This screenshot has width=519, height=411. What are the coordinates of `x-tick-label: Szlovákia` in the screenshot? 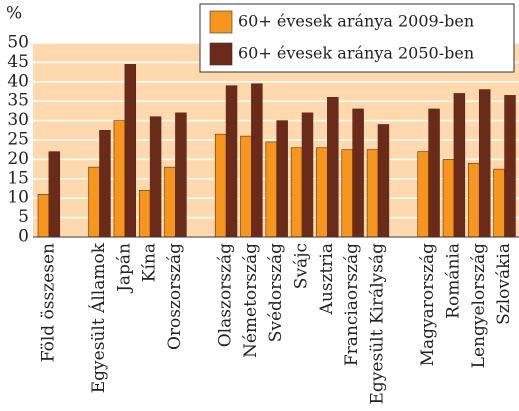 It's located at (504, 284).